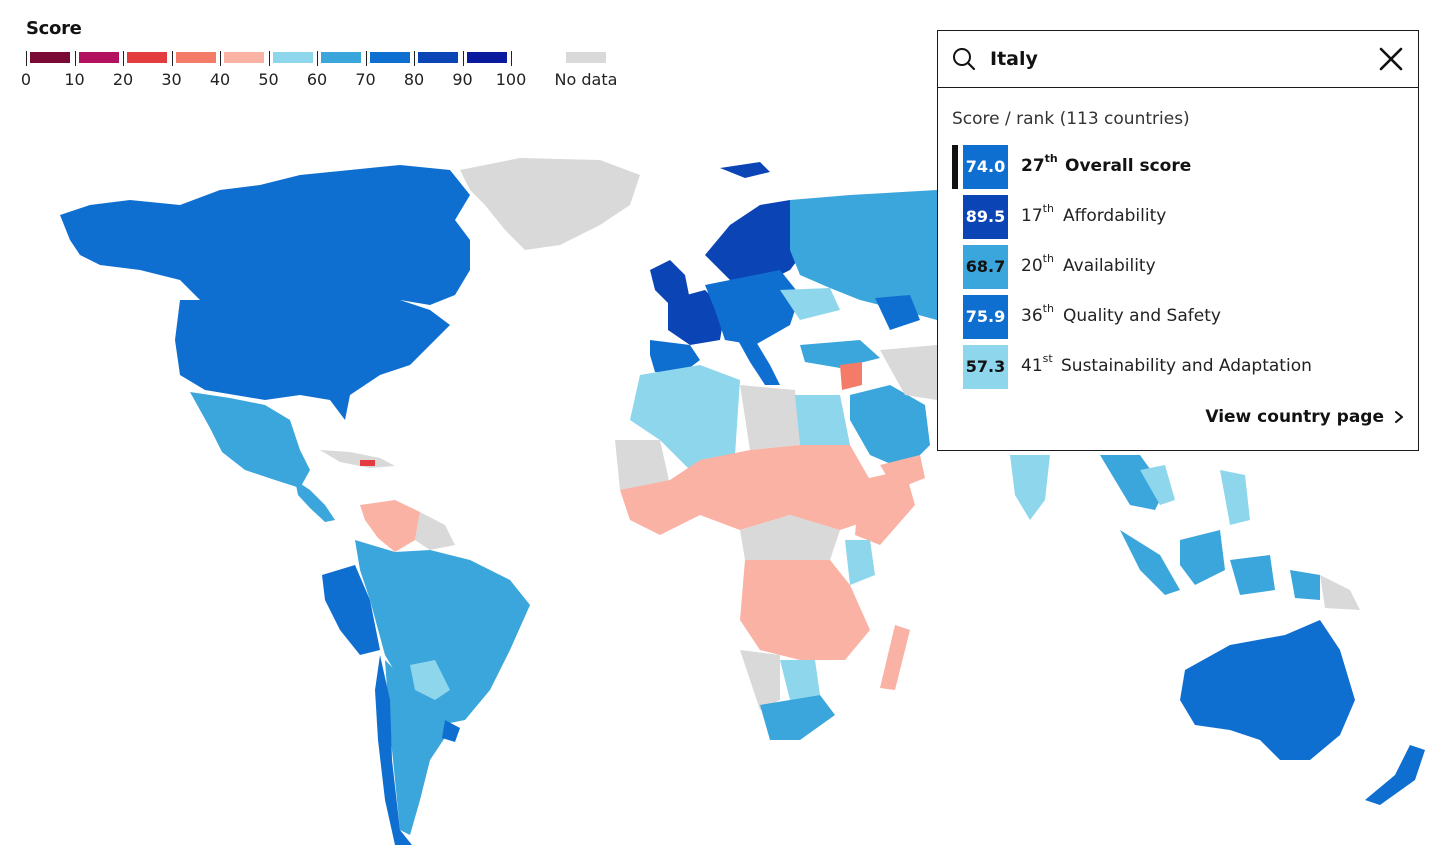 The width and height of the screenshot is (1456, 863). Describe the element at coordinates (54, 28) in the screenshot. I see `legend-title: Score` at that location.